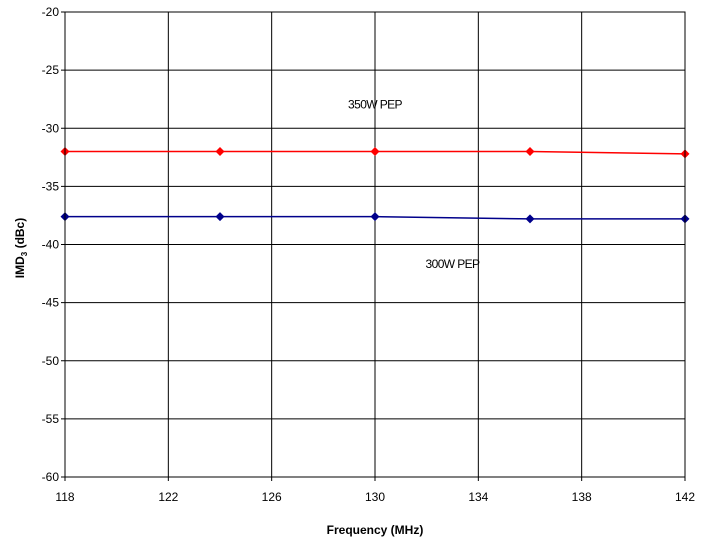  I want to click on y-tick-label: -30, so click(51, 128).